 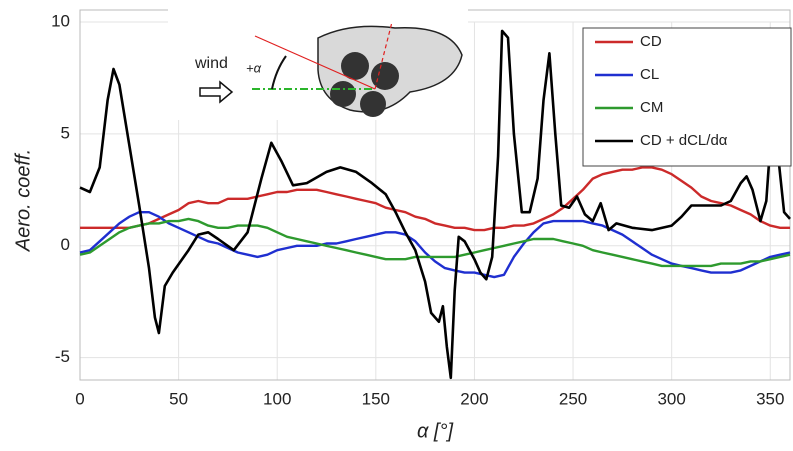 What do you see at coordinates (279, 72) in the screenshot?
I see `angle-arc` at bounding box center [279, 72].